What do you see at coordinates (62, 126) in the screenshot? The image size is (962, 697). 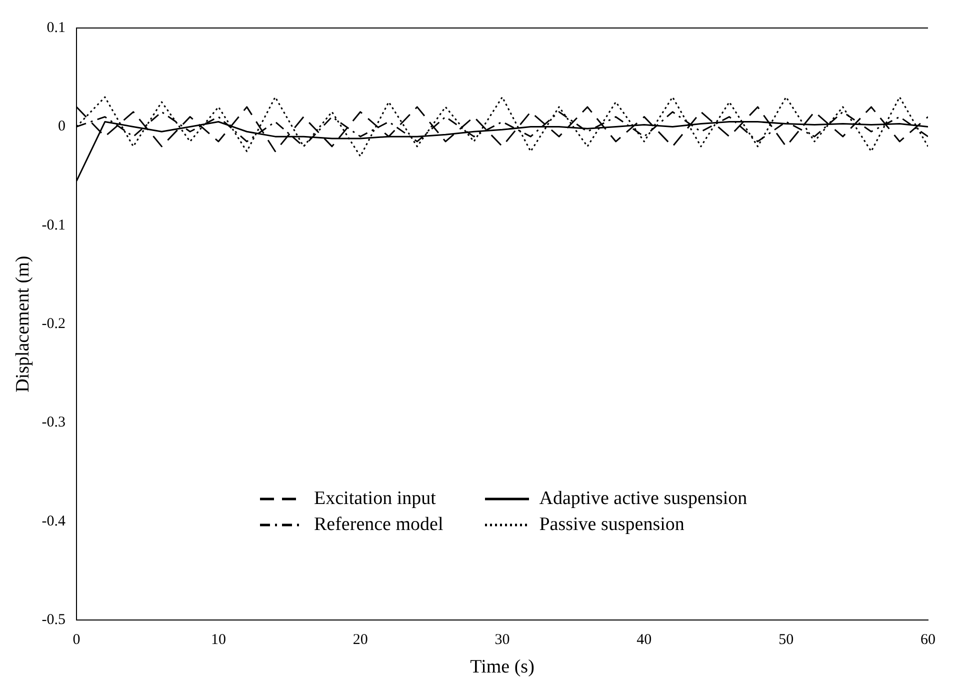 I see `y-tick-label: 0` at bounding box center [62, 126].